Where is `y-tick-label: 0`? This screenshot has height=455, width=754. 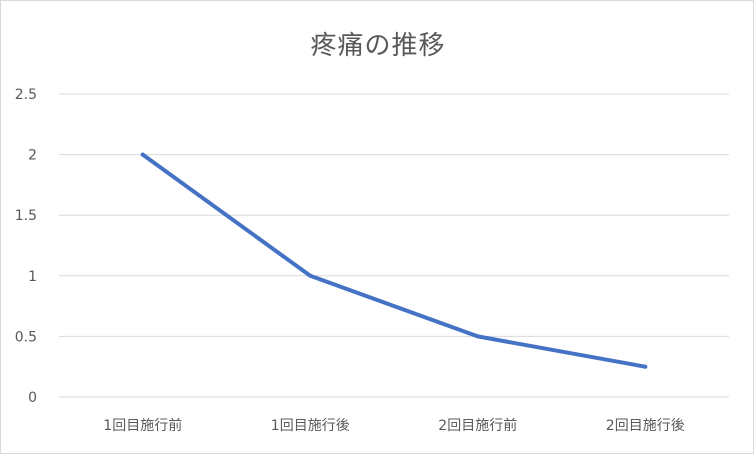 y-tick-label: 0 is located at coordinates (32, 398).